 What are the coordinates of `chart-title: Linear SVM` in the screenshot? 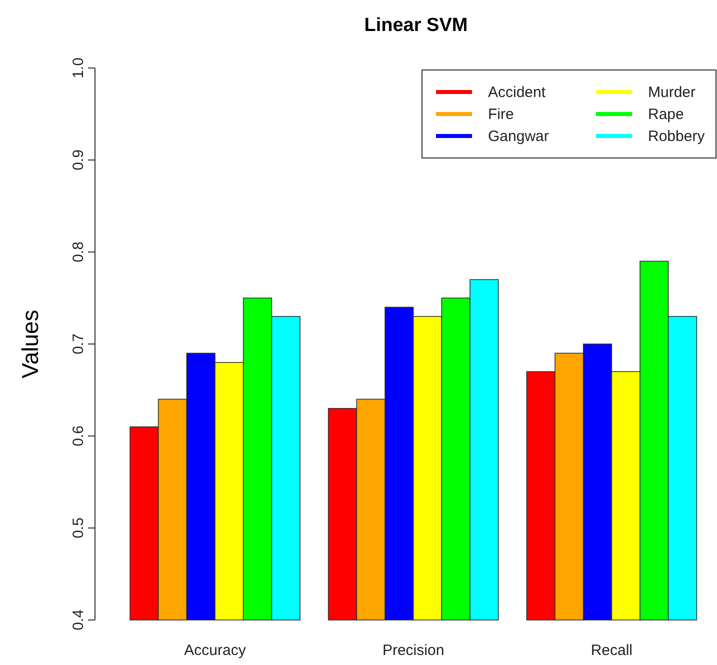 It's located at (416, 25).